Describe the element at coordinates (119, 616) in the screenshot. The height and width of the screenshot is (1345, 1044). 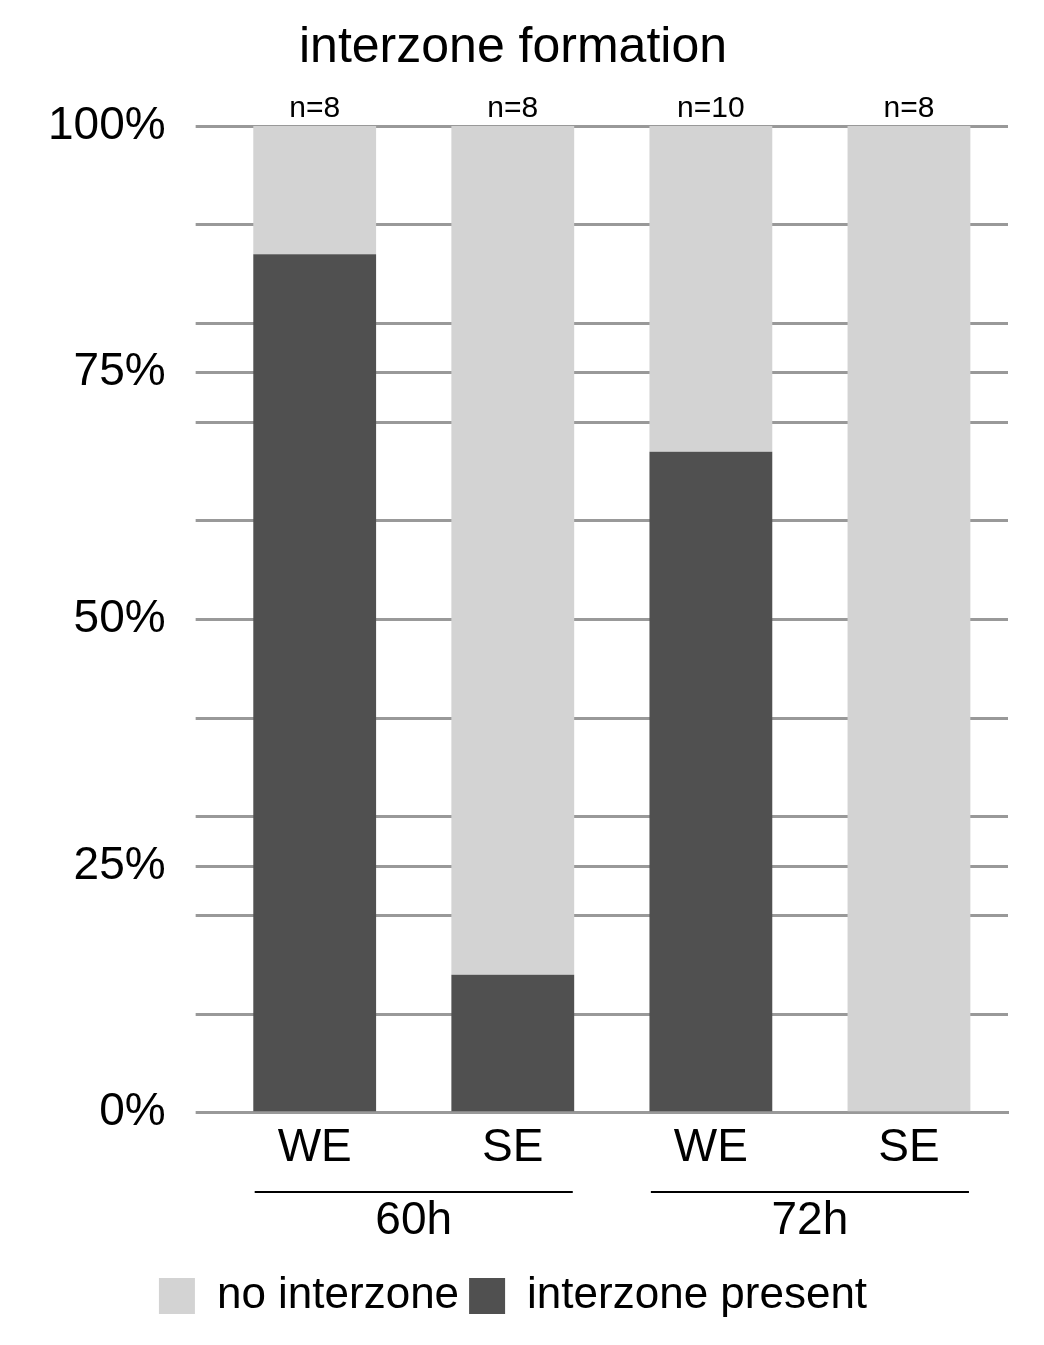
I see `y-tick-label: 50%` at that location.